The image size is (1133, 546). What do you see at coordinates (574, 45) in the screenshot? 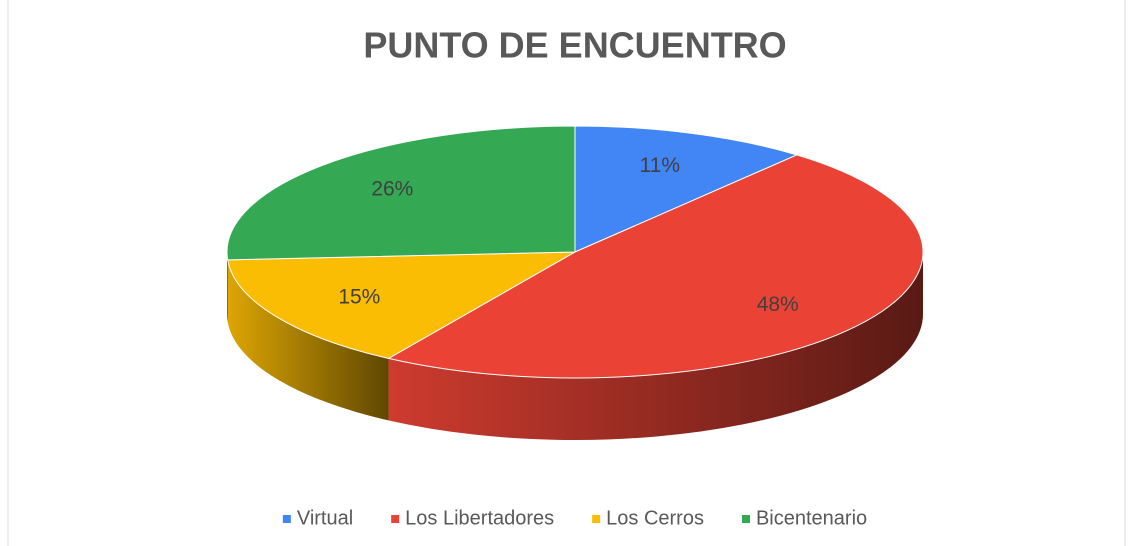
I see `chart-title: PUNTO DE ENCUENTRO` at bounding box center [574, 45].